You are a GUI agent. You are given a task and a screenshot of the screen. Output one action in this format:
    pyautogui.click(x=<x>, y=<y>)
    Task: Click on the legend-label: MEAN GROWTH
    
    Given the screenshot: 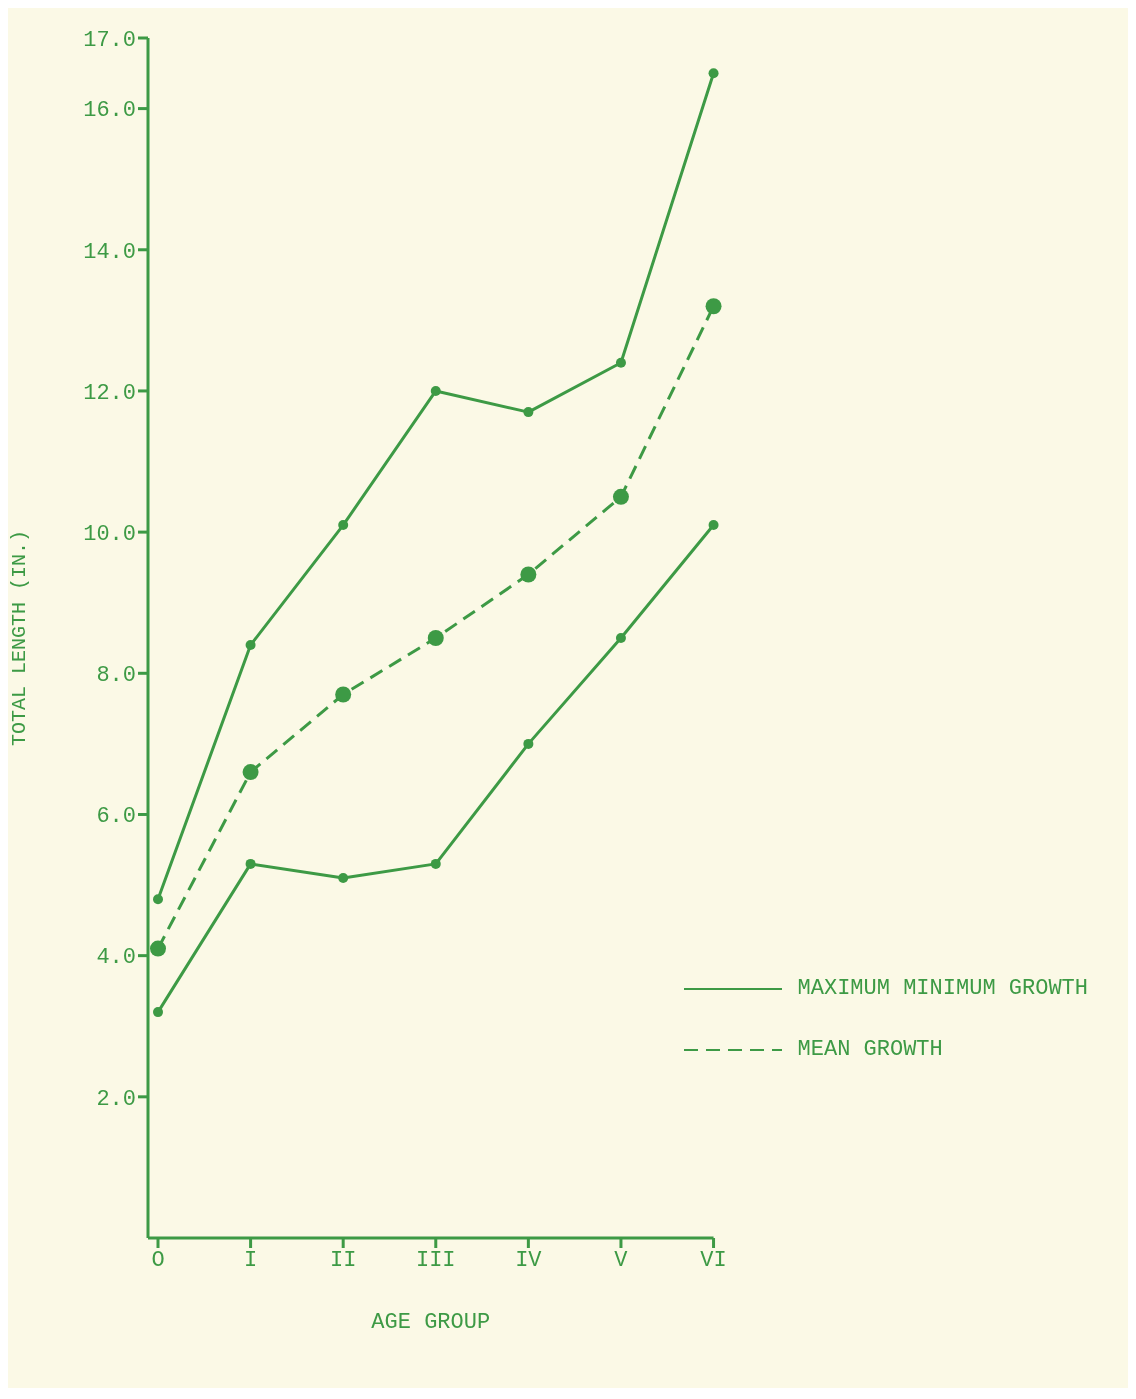 What is the action you would take?
    pyautogui.click(x=870, y=1049)
    